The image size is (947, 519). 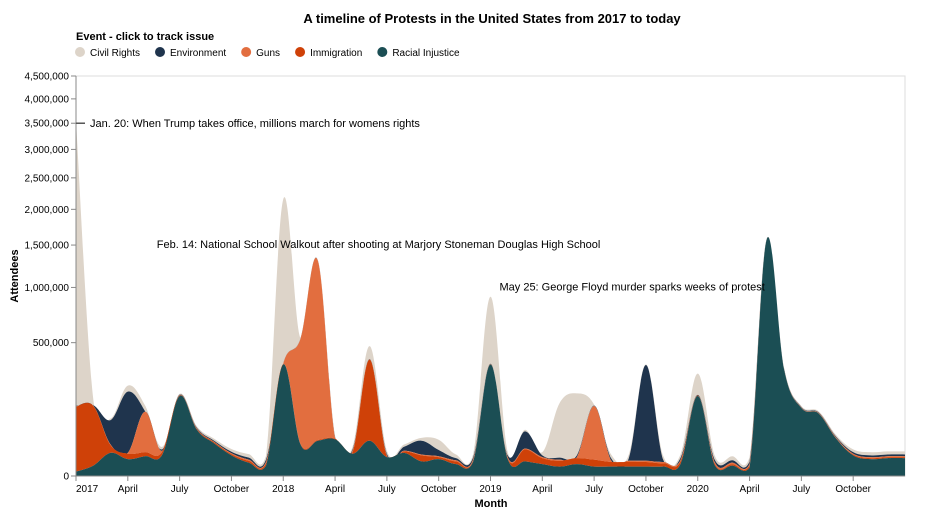 What do you see at coordinates (47, 178) in the screenshot?
I see `y-tick-label: 2,500,000` at bounding box center [47, 178].